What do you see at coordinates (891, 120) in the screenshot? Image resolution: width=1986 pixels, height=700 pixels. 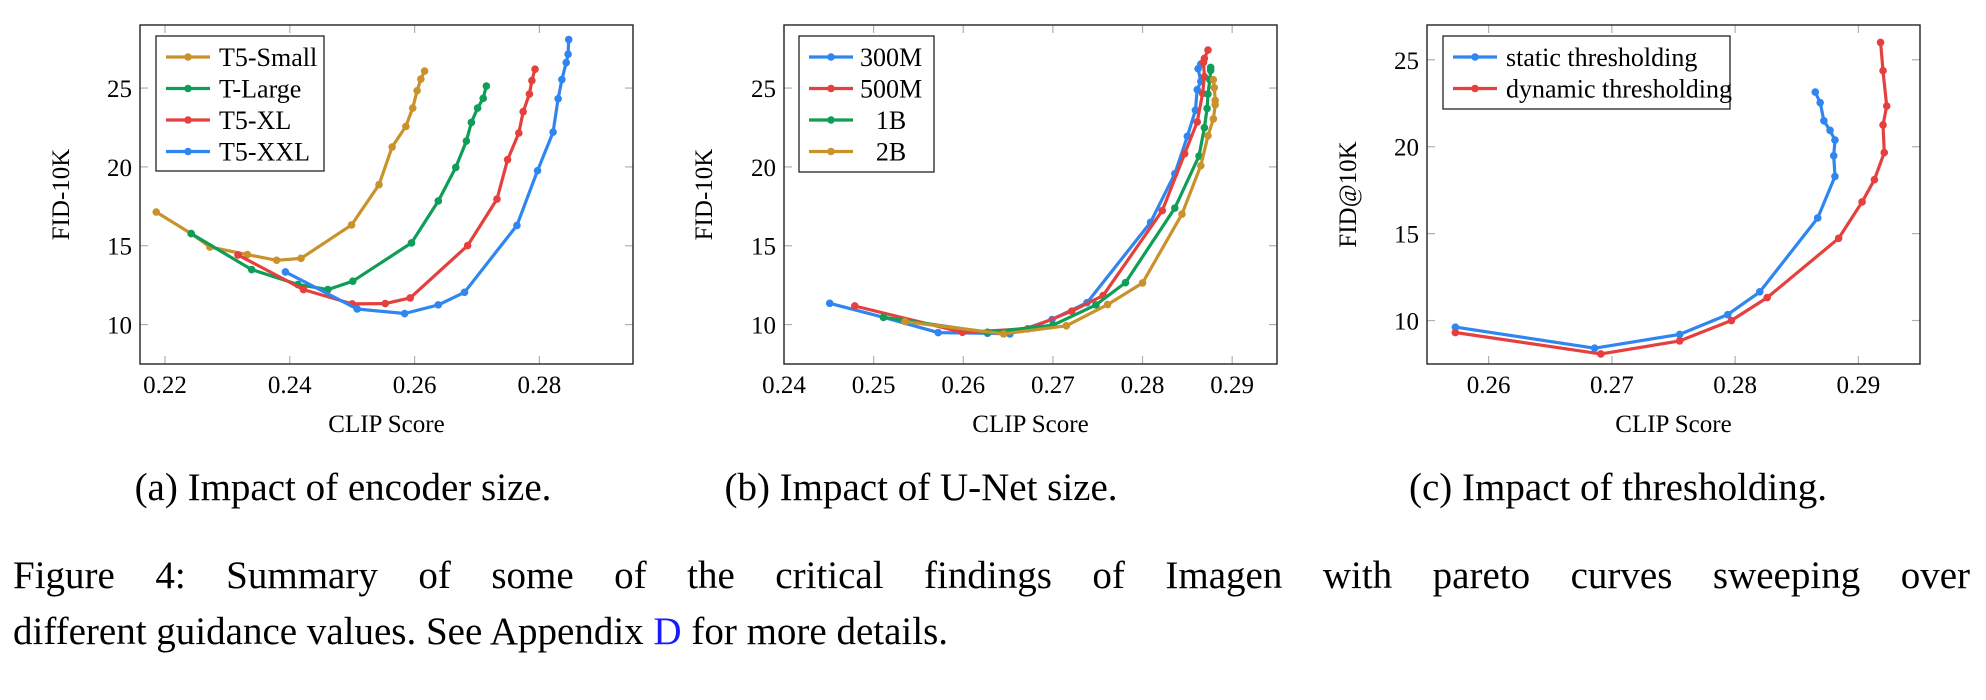 I see `legend-label: 1B` at bounding box center [891, 120].